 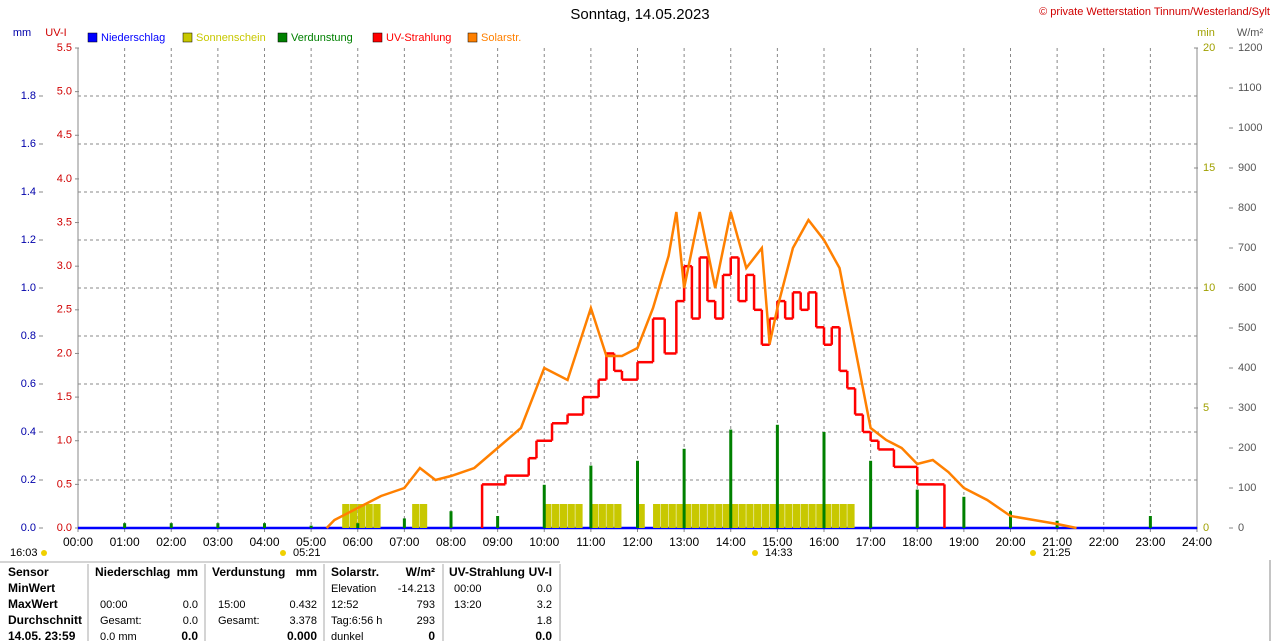 What do you see at coordinates (1010, 542) in the screenshot?
I see `x-tick-label: 20:00` at bounding box center [1010, 542].